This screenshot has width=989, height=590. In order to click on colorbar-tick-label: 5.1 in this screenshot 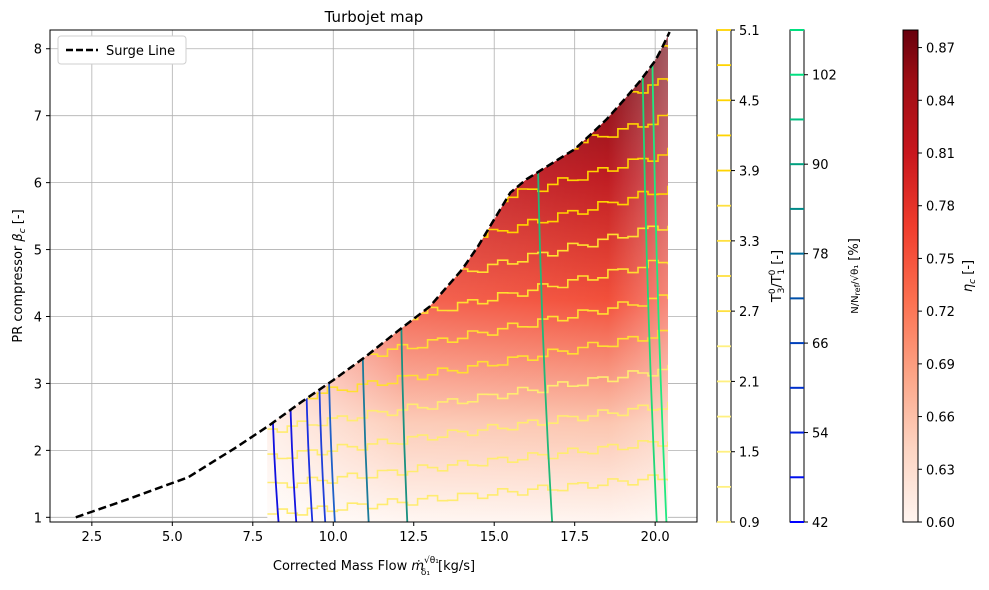, I will do `click(749, 31)`.